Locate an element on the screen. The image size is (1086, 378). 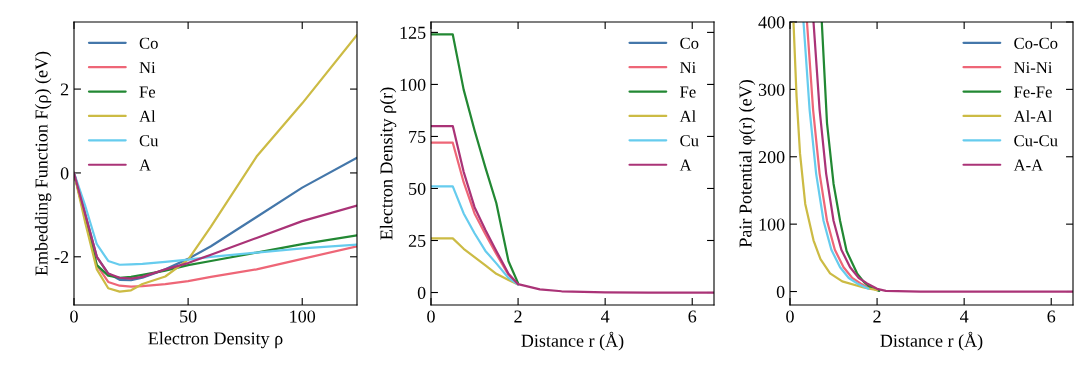
y-tick-label: 75 is located at coordinates (417, 136).